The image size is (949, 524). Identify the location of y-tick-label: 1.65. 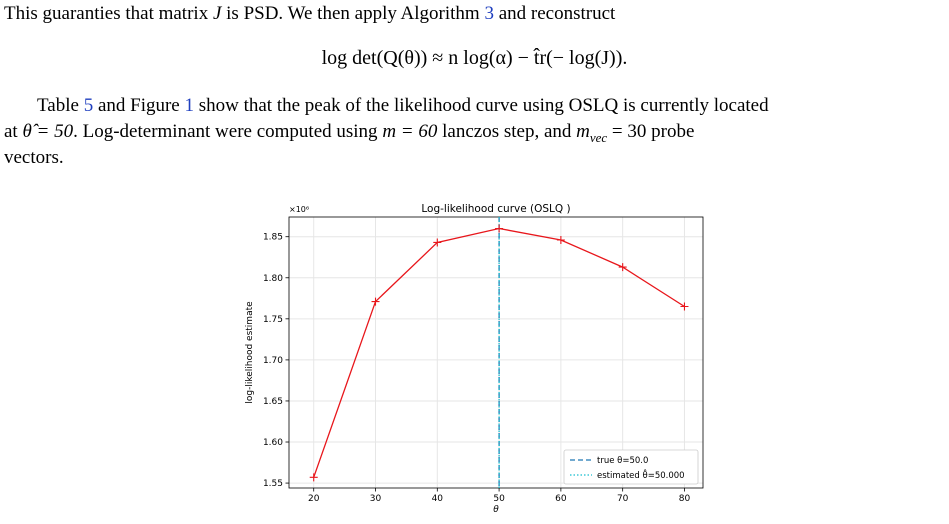
(273, 402).